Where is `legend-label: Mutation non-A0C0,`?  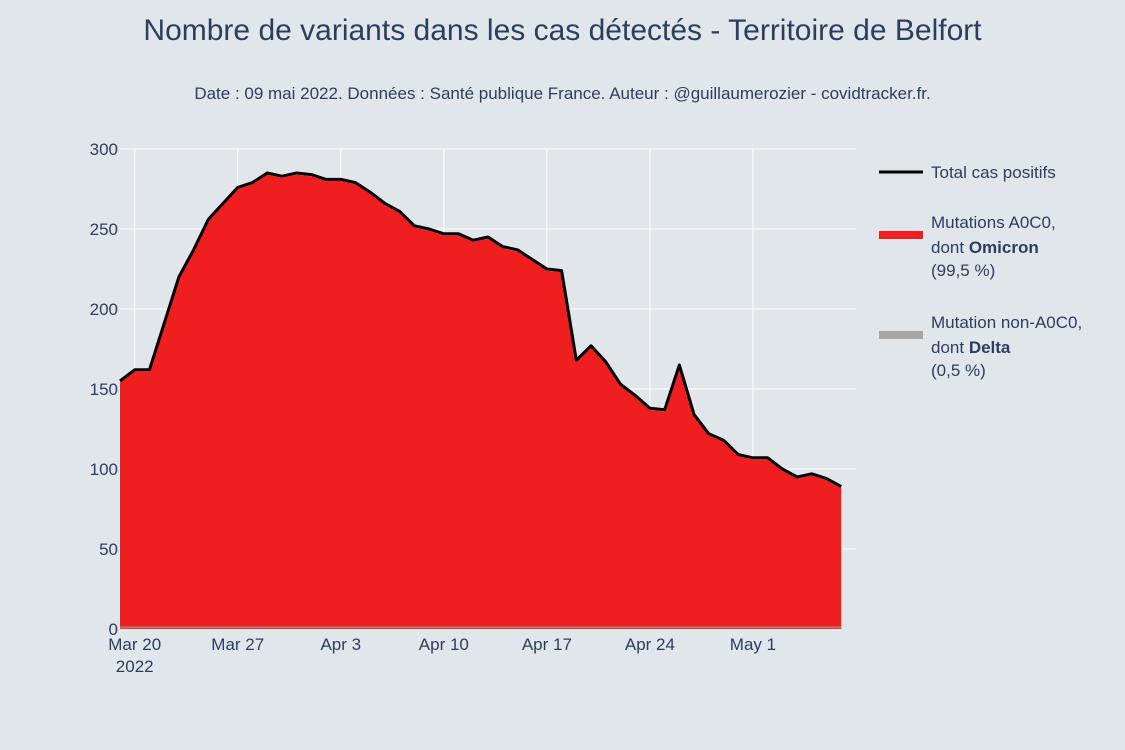 legend-label: Mutation non-A0C0, is located at coordinates (1006, 322).